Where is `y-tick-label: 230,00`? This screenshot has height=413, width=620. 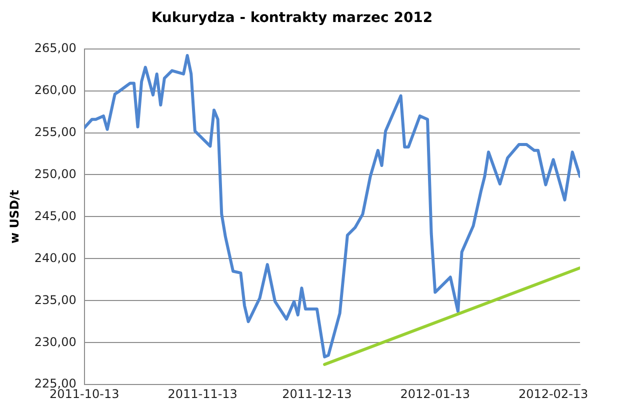 y-tick-label: 230,00 is located at coordinates (55, 341).